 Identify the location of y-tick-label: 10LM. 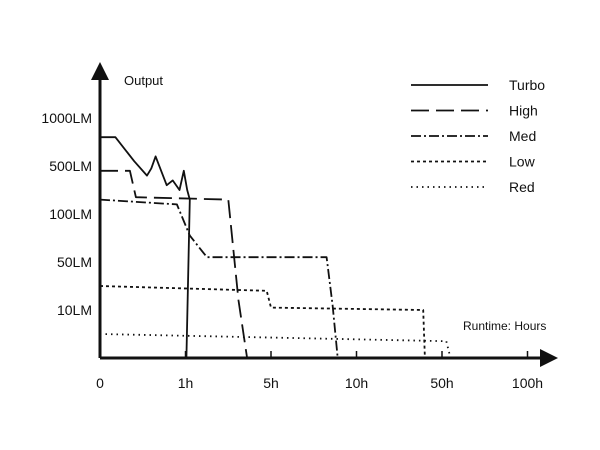
(74, 310).